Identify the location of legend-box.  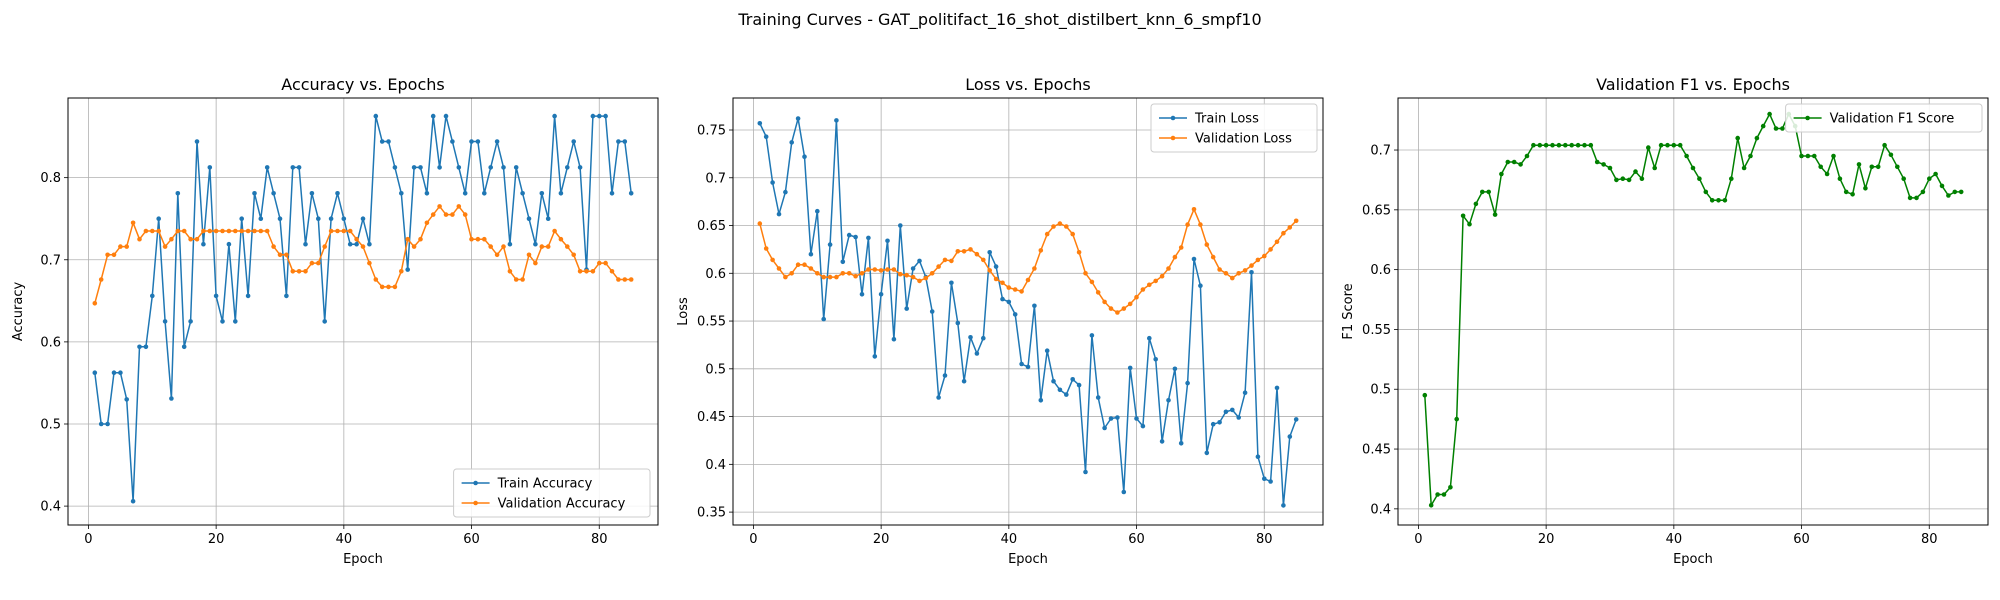
(552, 493).